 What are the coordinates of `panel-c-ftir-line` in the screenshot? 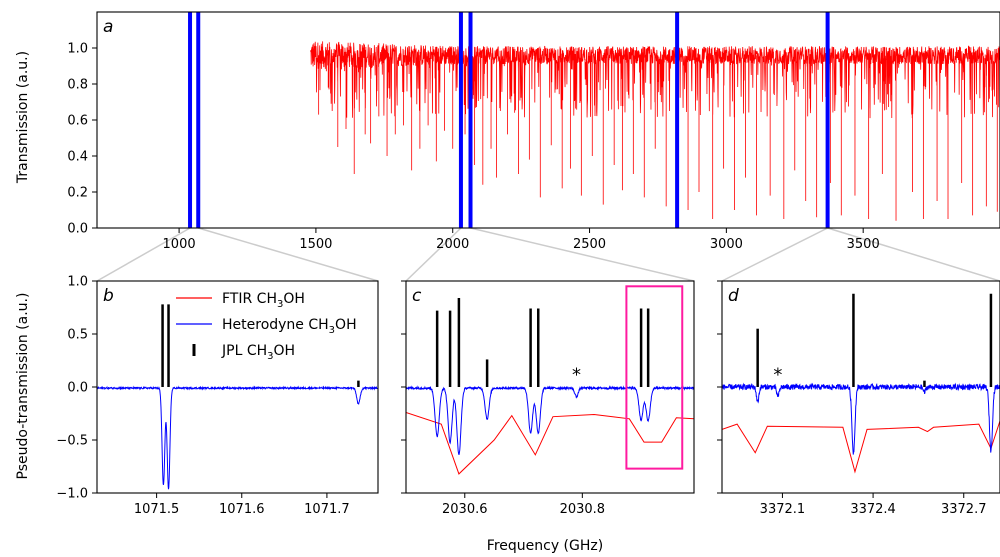 It's located at (550, 443).